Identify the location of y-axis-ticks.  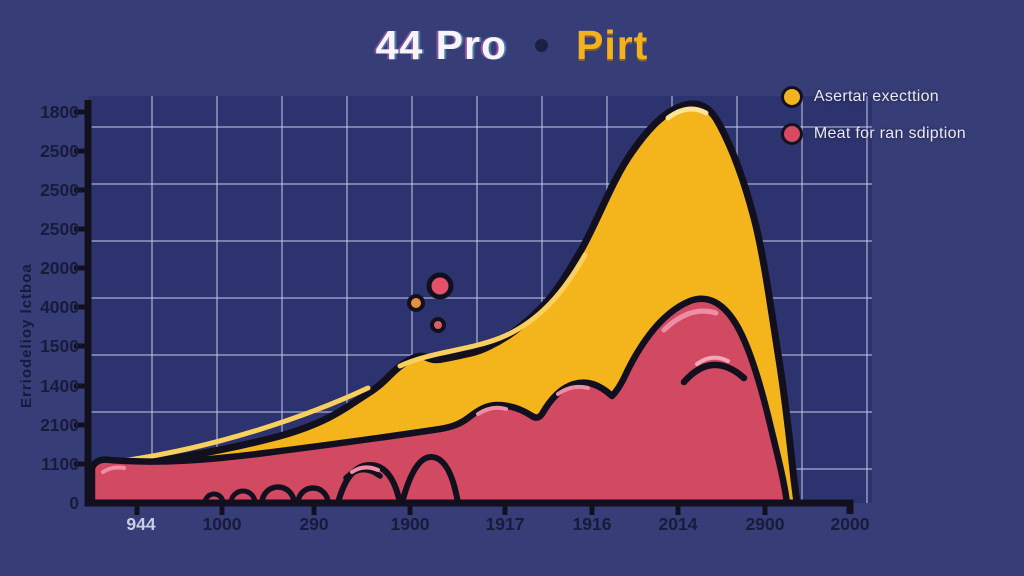
(81, 288).